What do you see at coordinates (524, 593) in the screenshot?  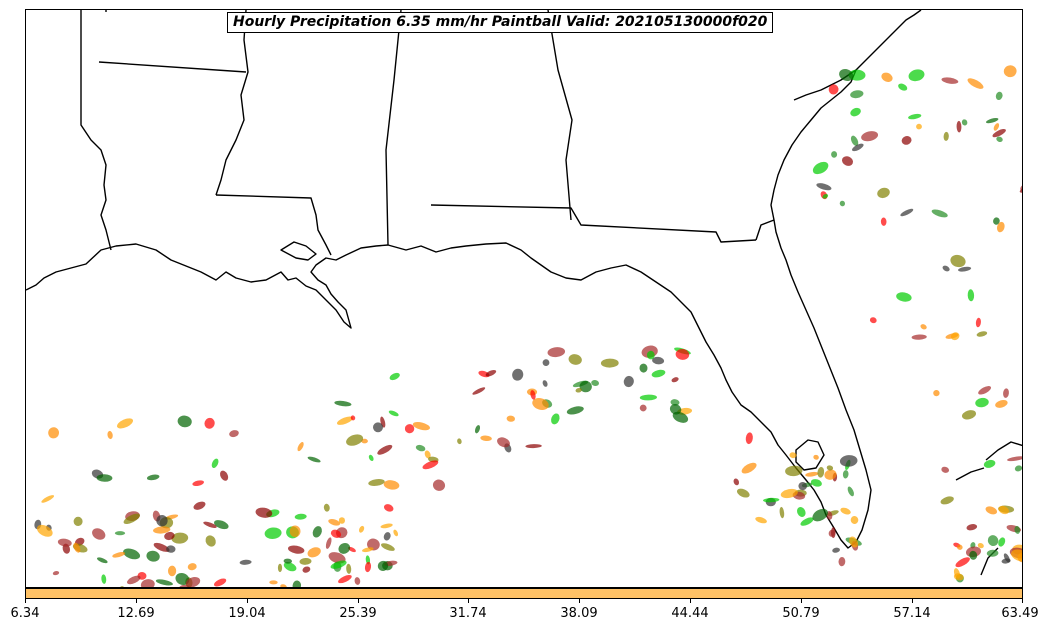 I see `colorbar` at bounding box center [524, 593].